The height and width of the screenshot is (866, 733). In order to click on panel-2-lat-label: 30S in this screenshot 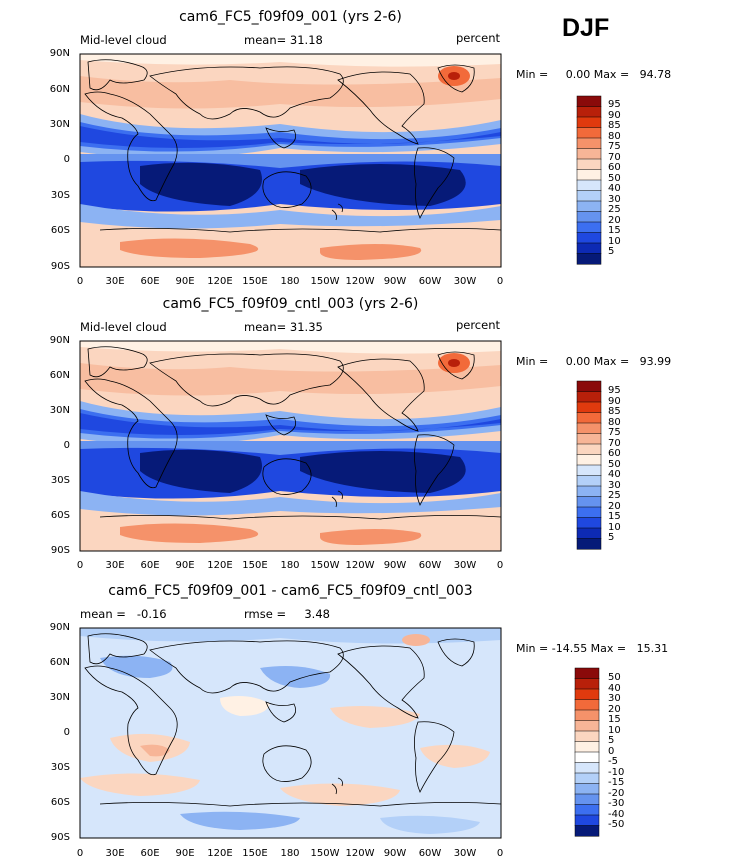, I will do `click(60, 480)`.